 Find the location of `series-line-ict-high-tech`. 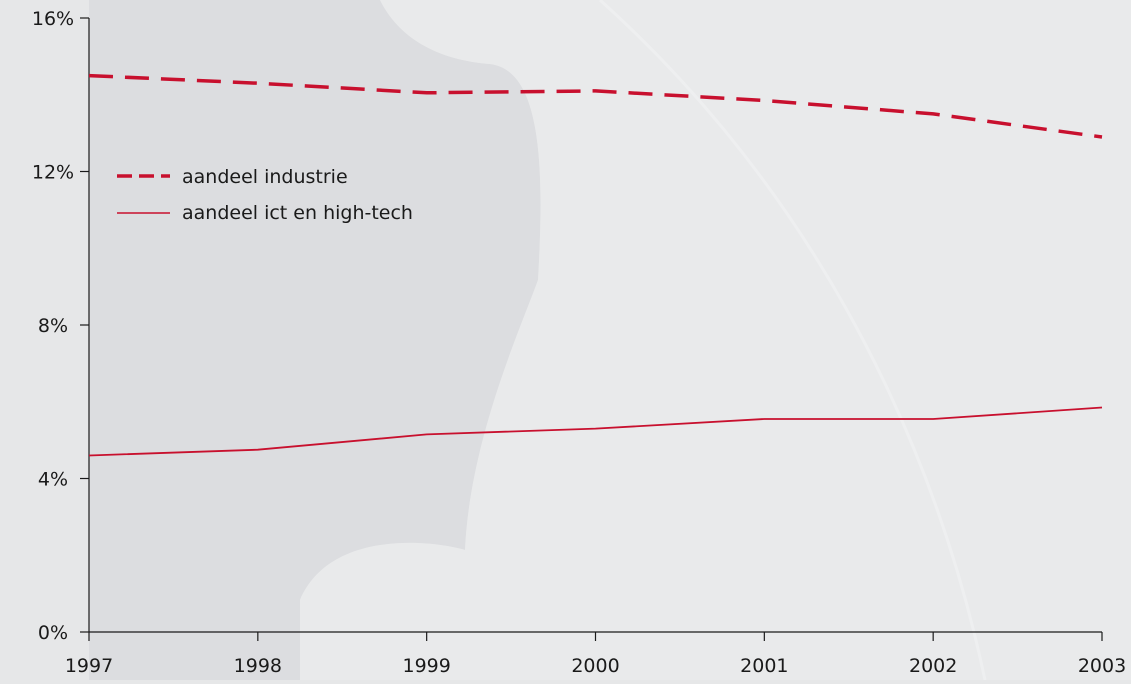

series-line-ict-high-tech is located at coordinates (595, 431).